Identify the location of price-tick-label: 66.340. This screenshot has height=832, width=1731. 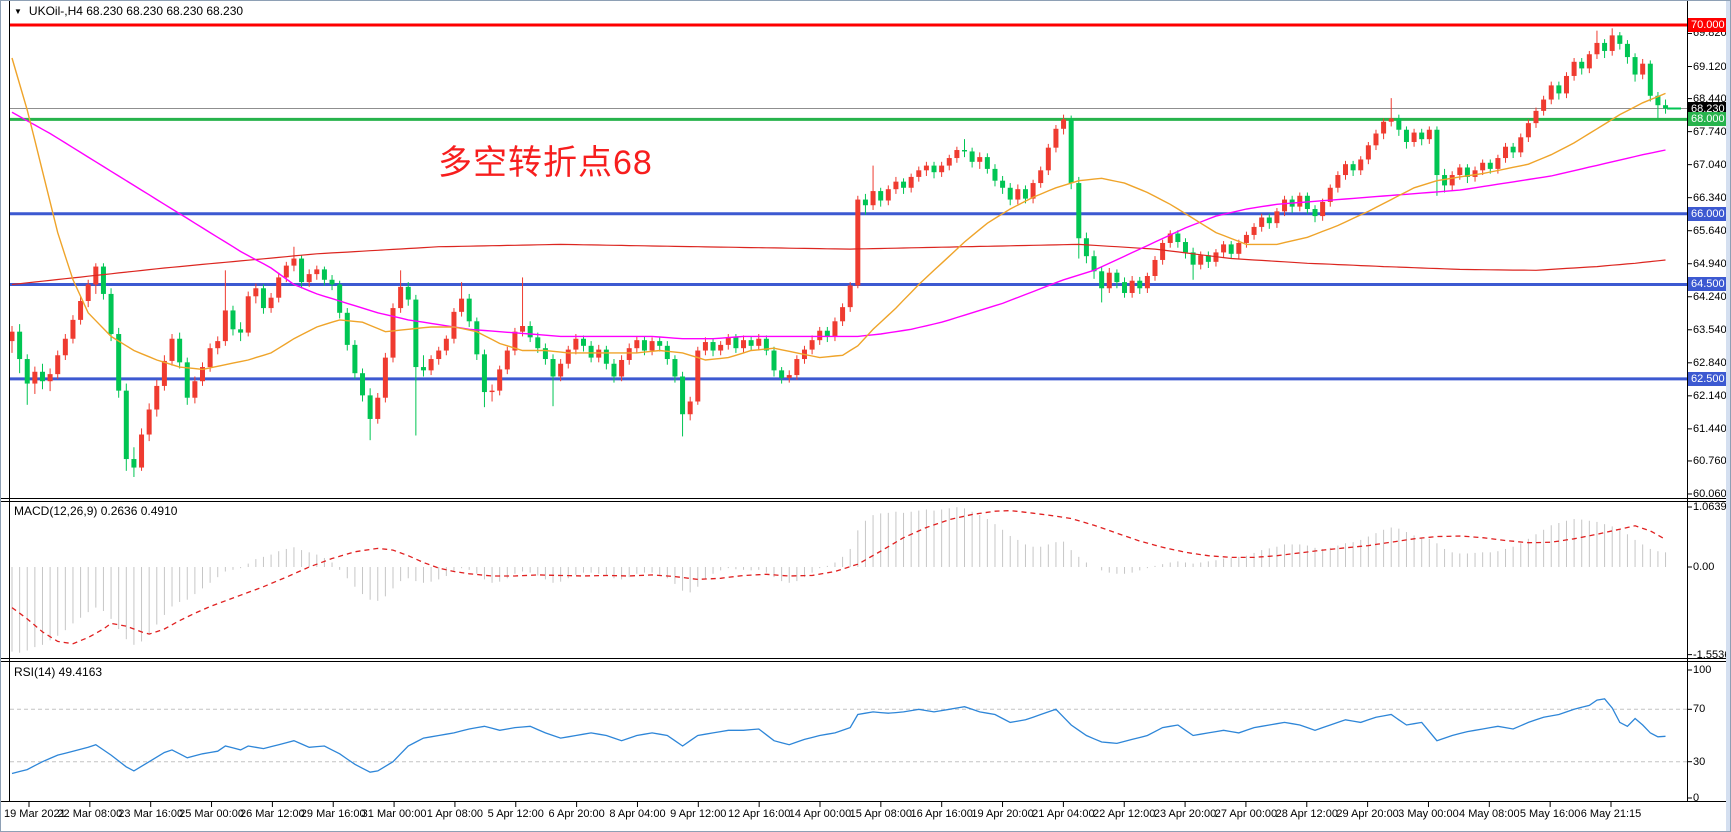
(1710, 197).